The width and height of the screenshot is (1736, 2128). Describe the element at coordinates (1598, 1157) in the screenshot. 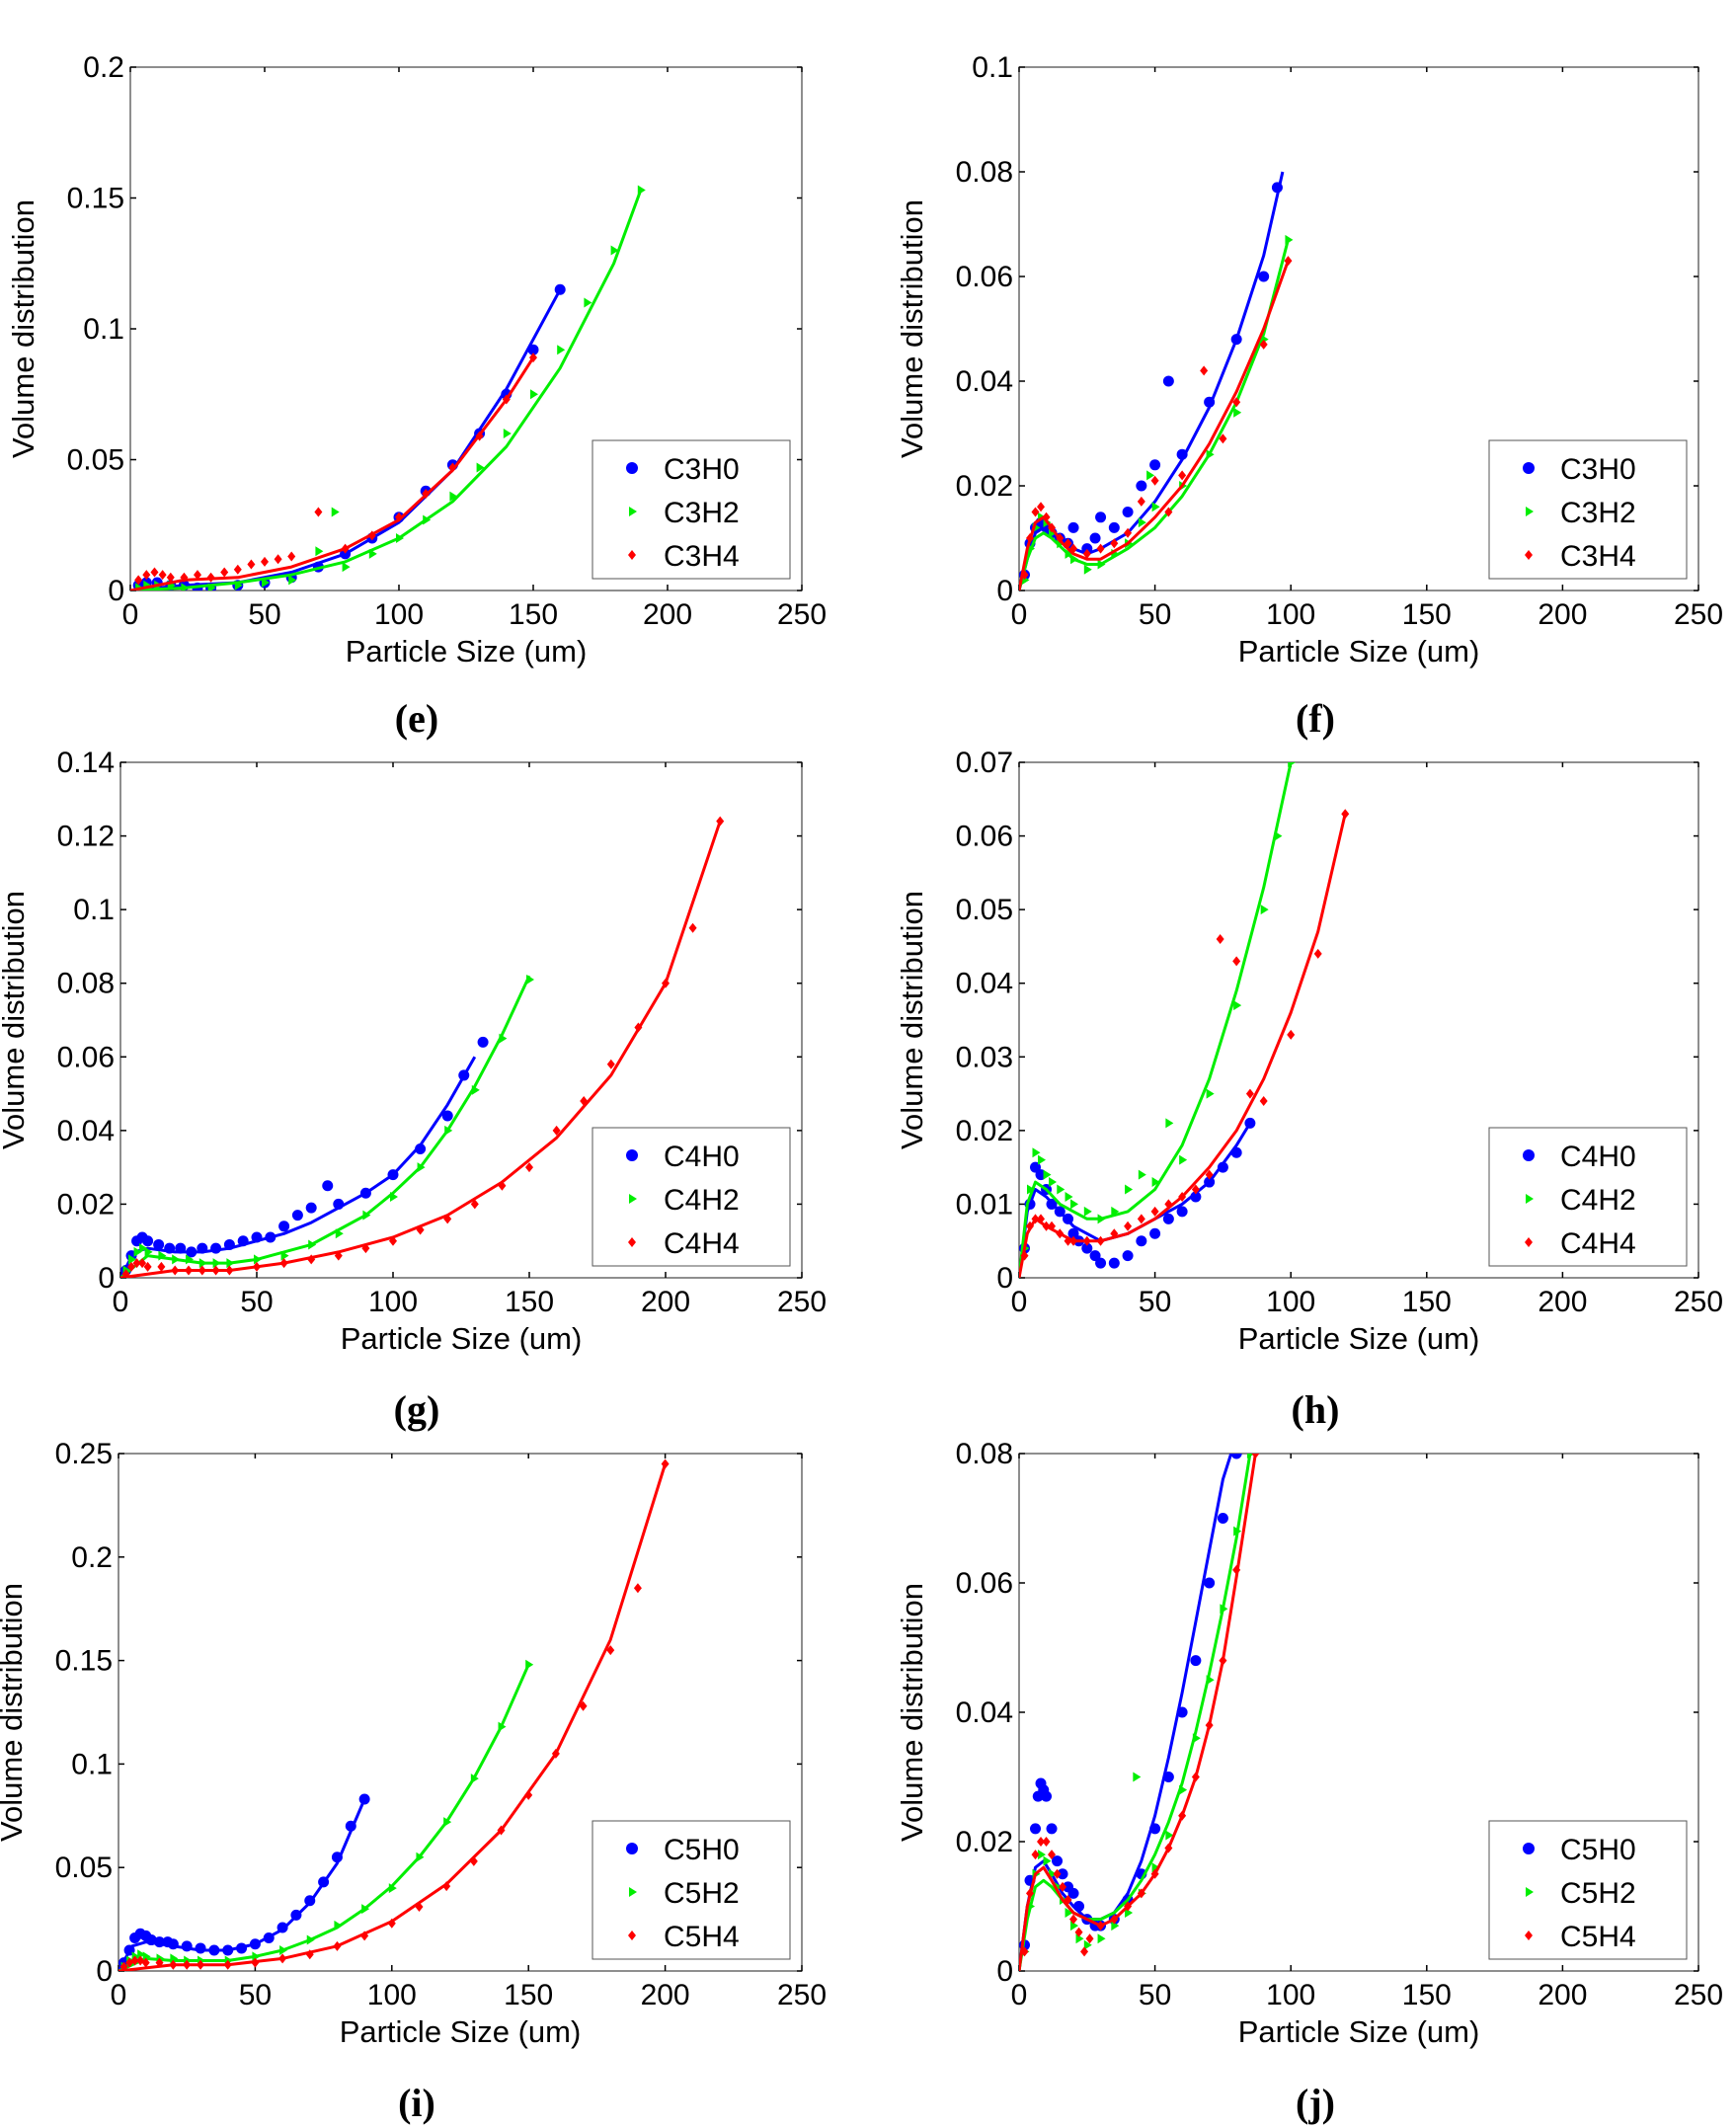

I see `legend-label-c4h0: C4H0` at that location.